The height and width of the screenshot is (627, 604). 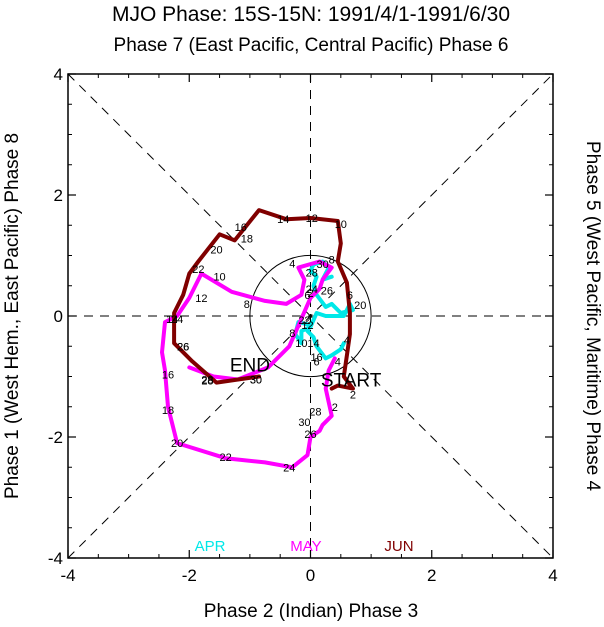 I want to click on day-label-apr: 4, so click(x=338, y=362).